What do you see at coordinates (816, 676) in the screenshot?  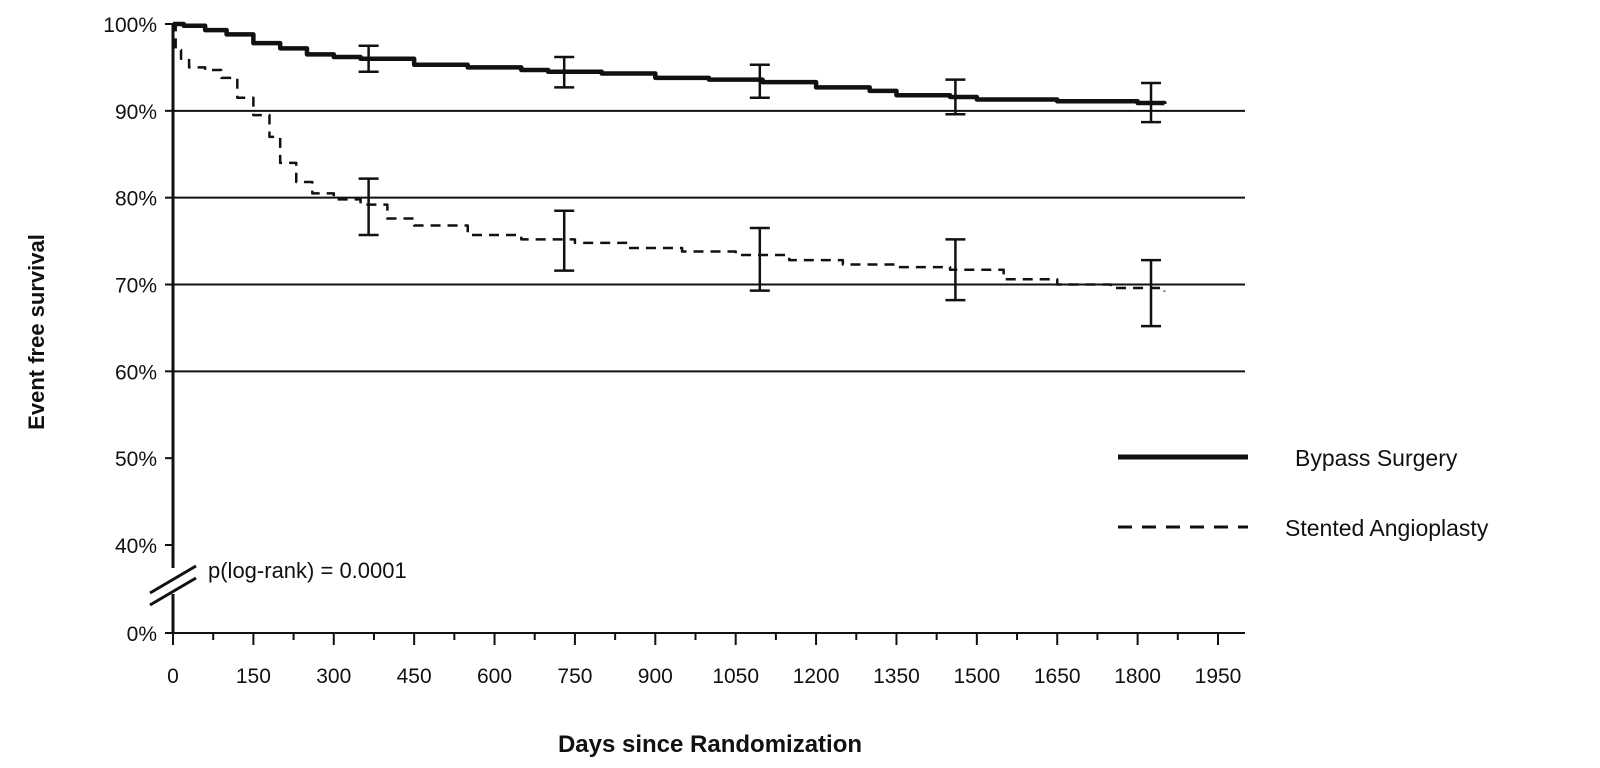 I see `x-tick-label: 1200` at bounding box center [816, 676].